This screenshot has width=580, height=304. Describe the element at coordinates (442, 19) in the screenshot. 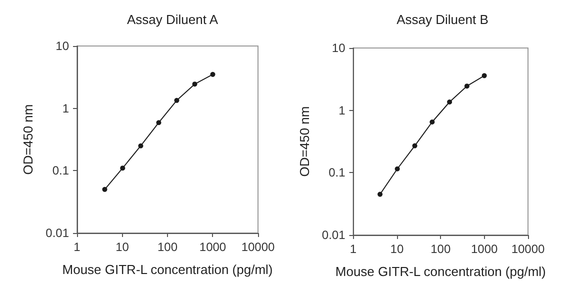

I see `chart-title: Assay Diluent B` at that location.